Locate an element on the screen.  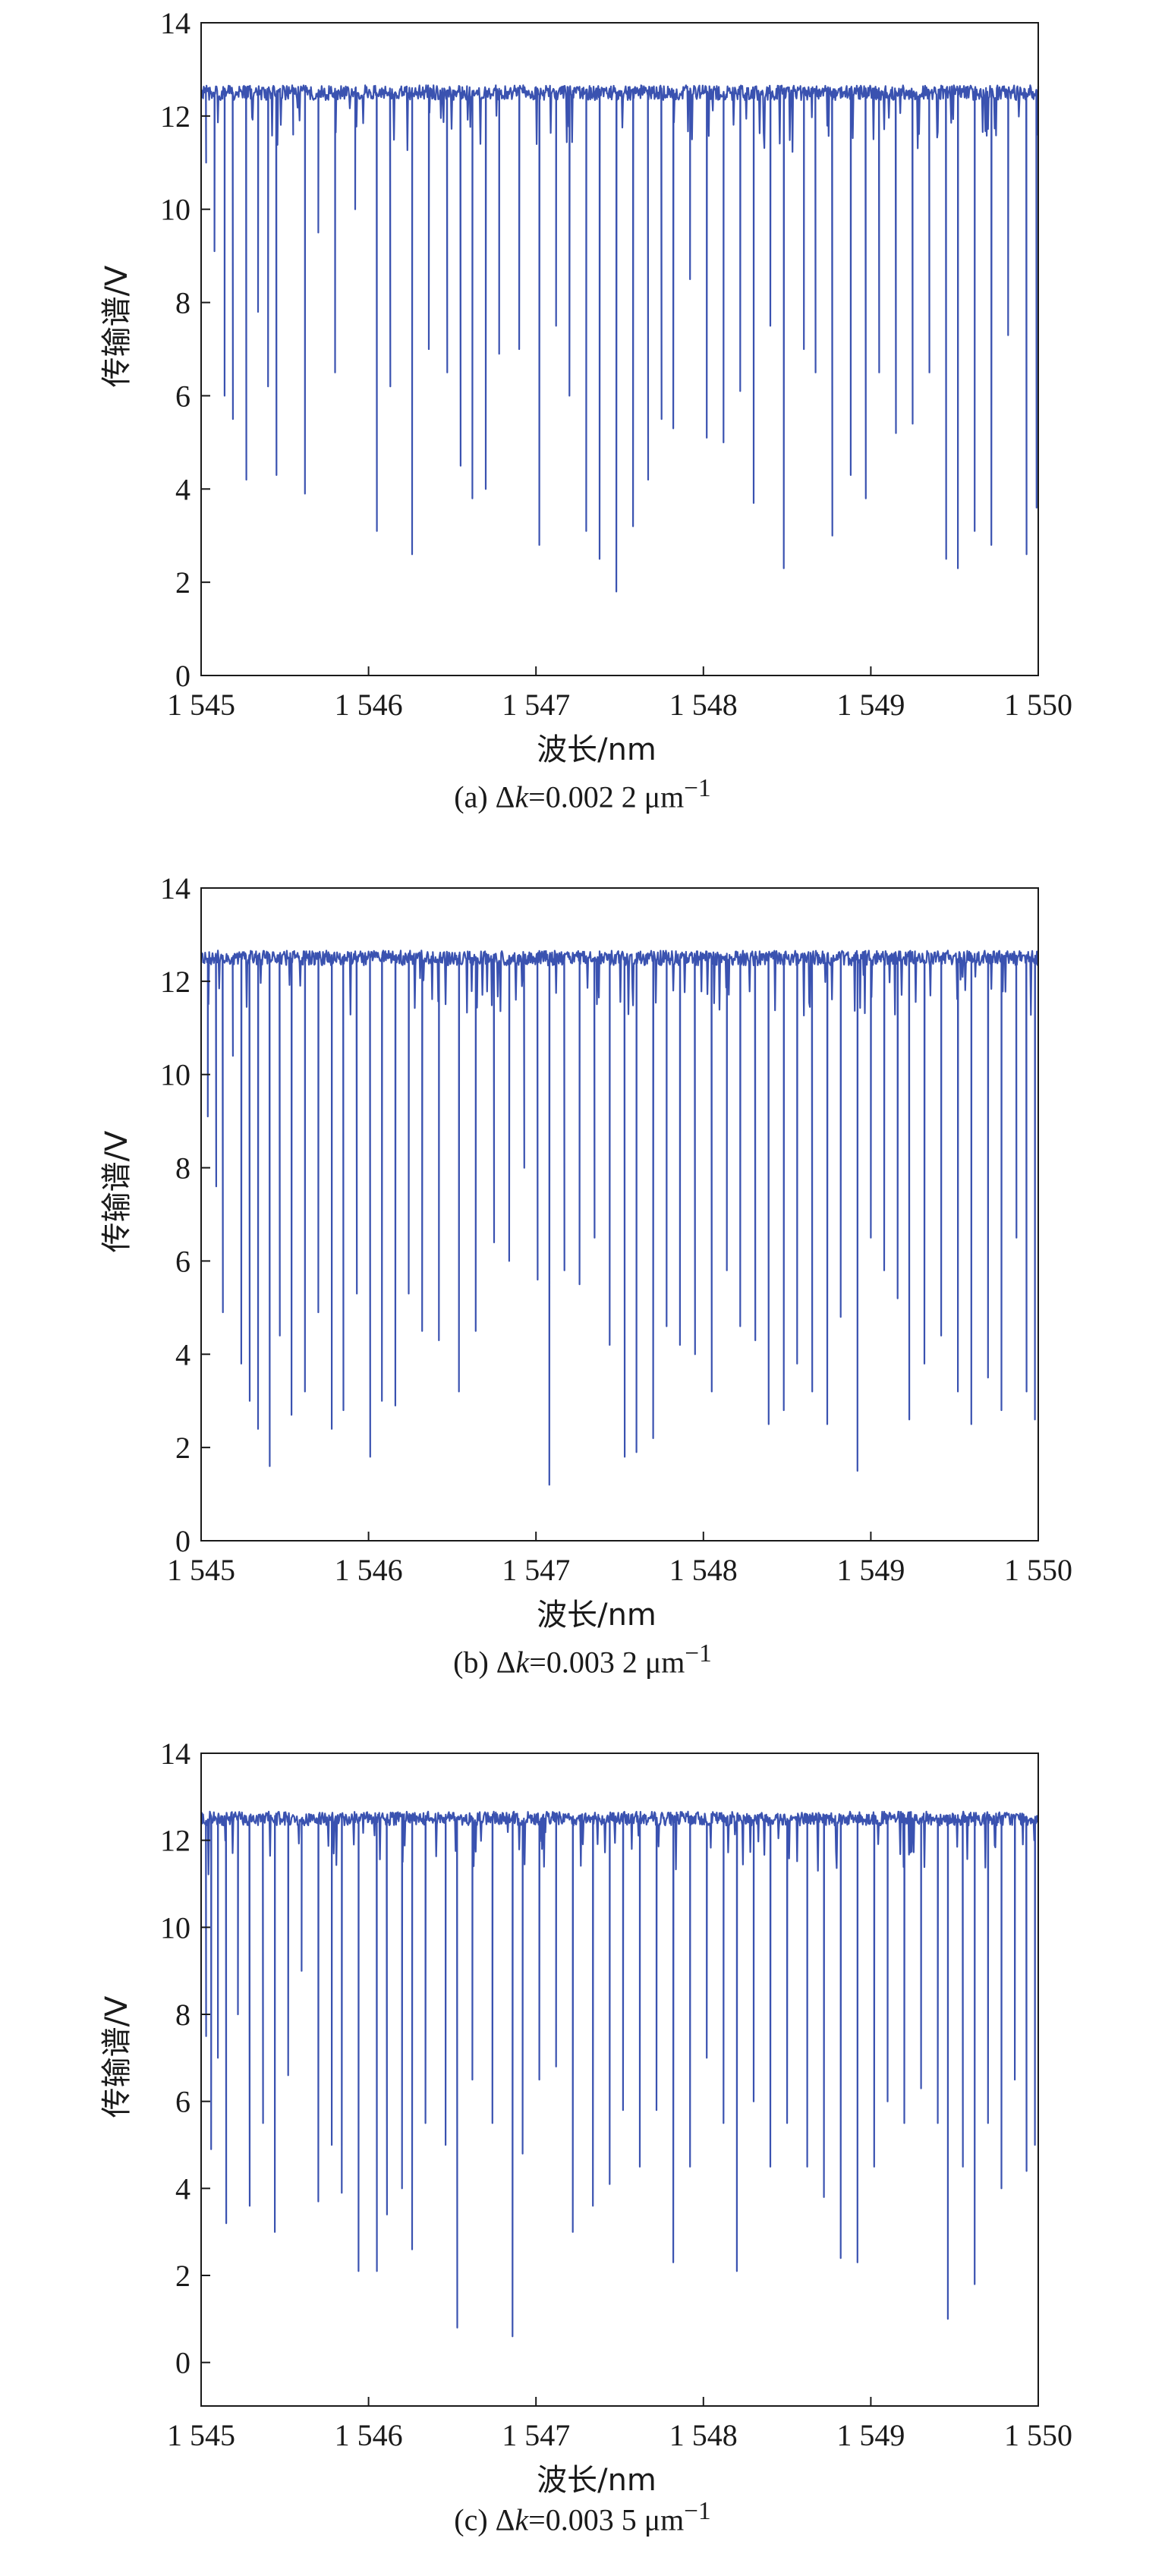
caption-prefix: (c) Δ is located at coordinates (484, 2519).